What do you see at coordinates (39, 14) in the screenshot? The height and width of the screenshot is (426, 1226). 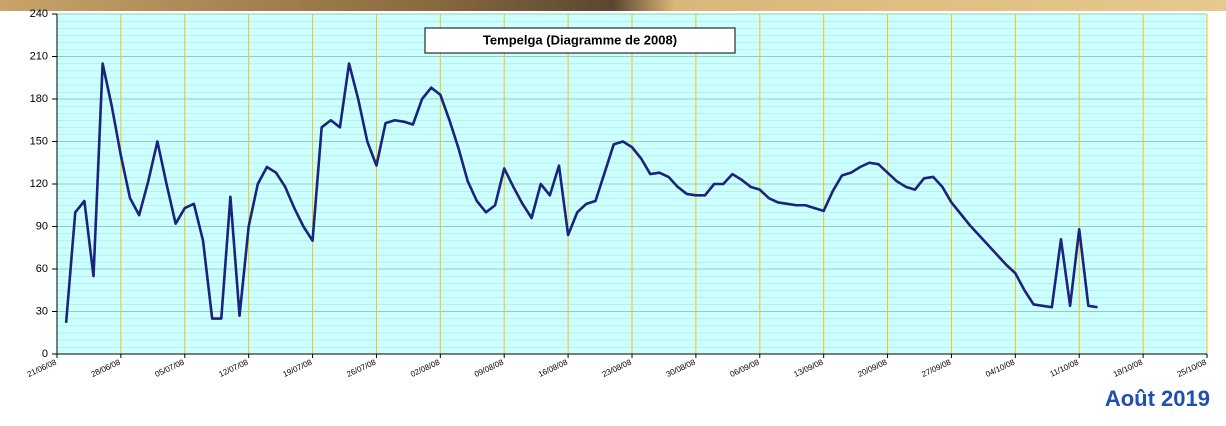 I see `y-tick-label: 240` at bounding box center [39, 14].